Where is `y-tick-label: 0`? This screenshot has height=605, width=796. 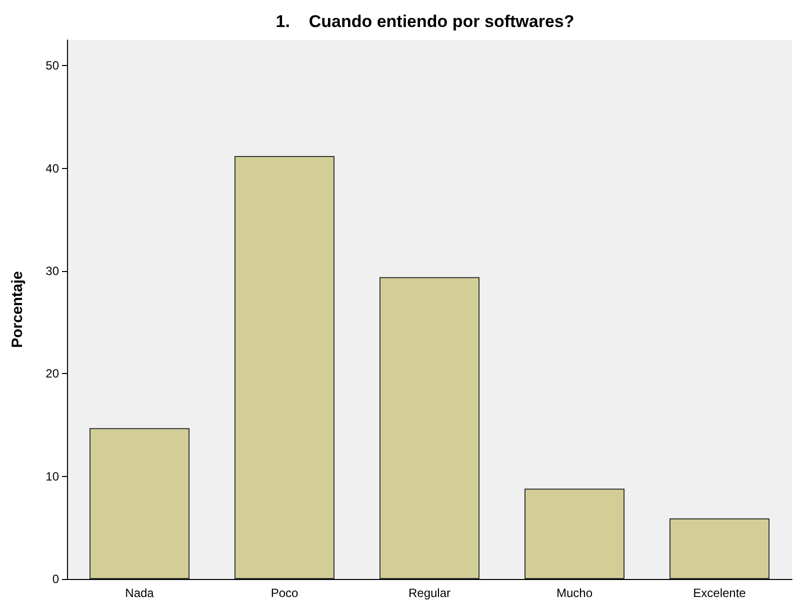
y-tick-label: 0 is located at coordinates (56, 579).